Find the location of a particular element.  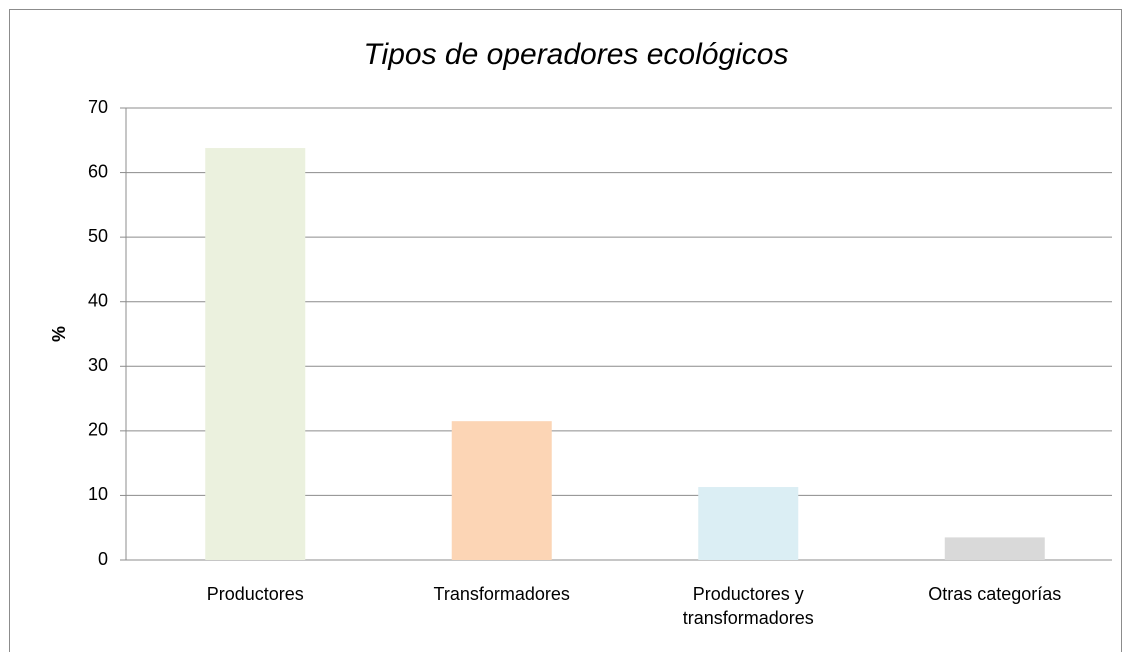

y-tick-label: 0 is located at coordinates (103, 559).